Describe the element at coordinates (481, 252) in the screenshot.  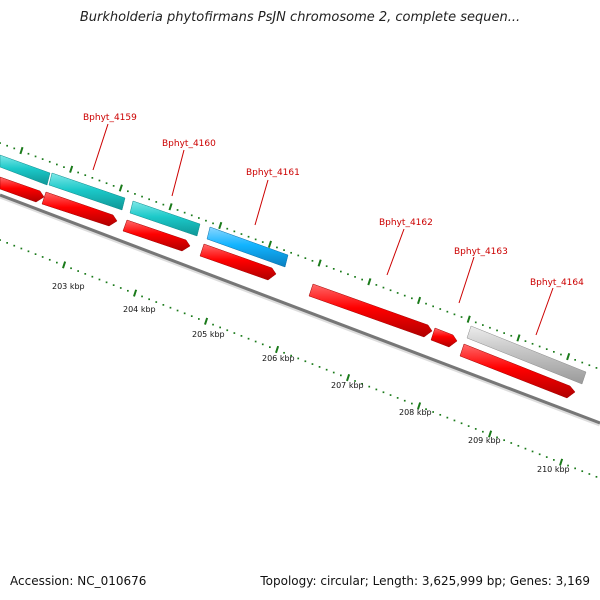
I see `gene-label-4163: Bphyt_4163` at that location.